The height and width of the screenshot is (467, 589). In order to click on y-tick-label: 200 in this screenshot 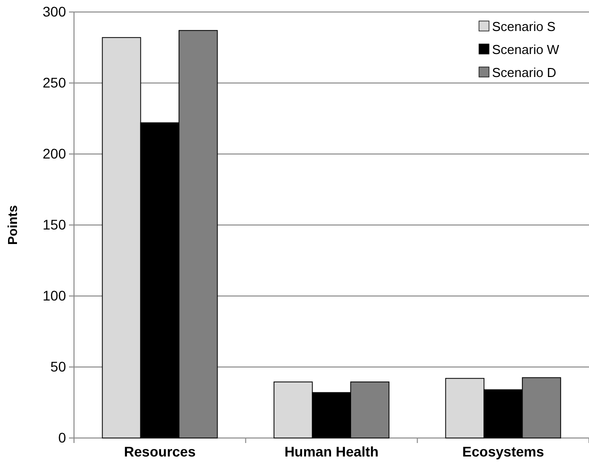, I will do `click(54, 153)`.